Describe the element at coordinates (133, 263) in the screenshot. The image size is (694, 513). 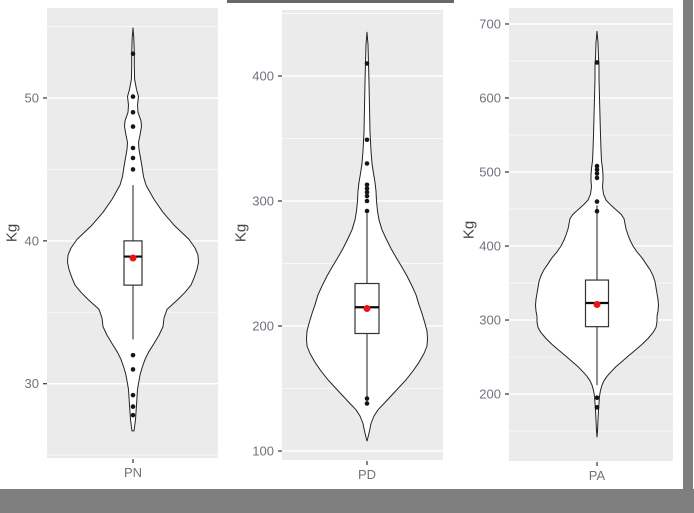
I see `box` at that location.